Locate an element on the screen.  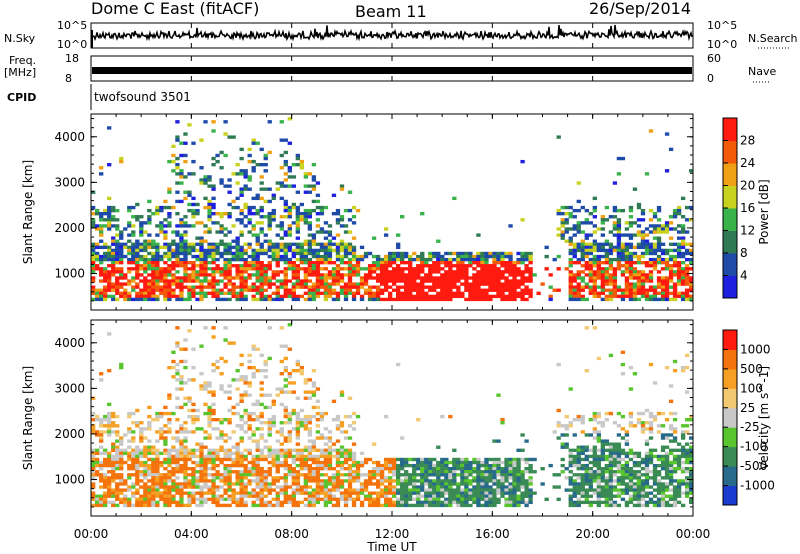
power-y-label: Slant Range [km] is located at coordinates (28, 212).